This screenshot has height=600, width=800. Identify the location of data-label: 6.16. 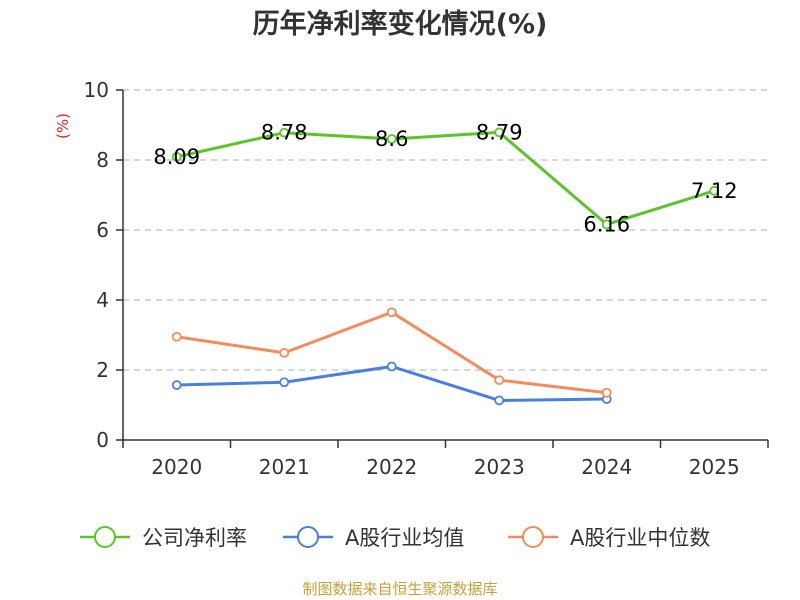
(606, 224).